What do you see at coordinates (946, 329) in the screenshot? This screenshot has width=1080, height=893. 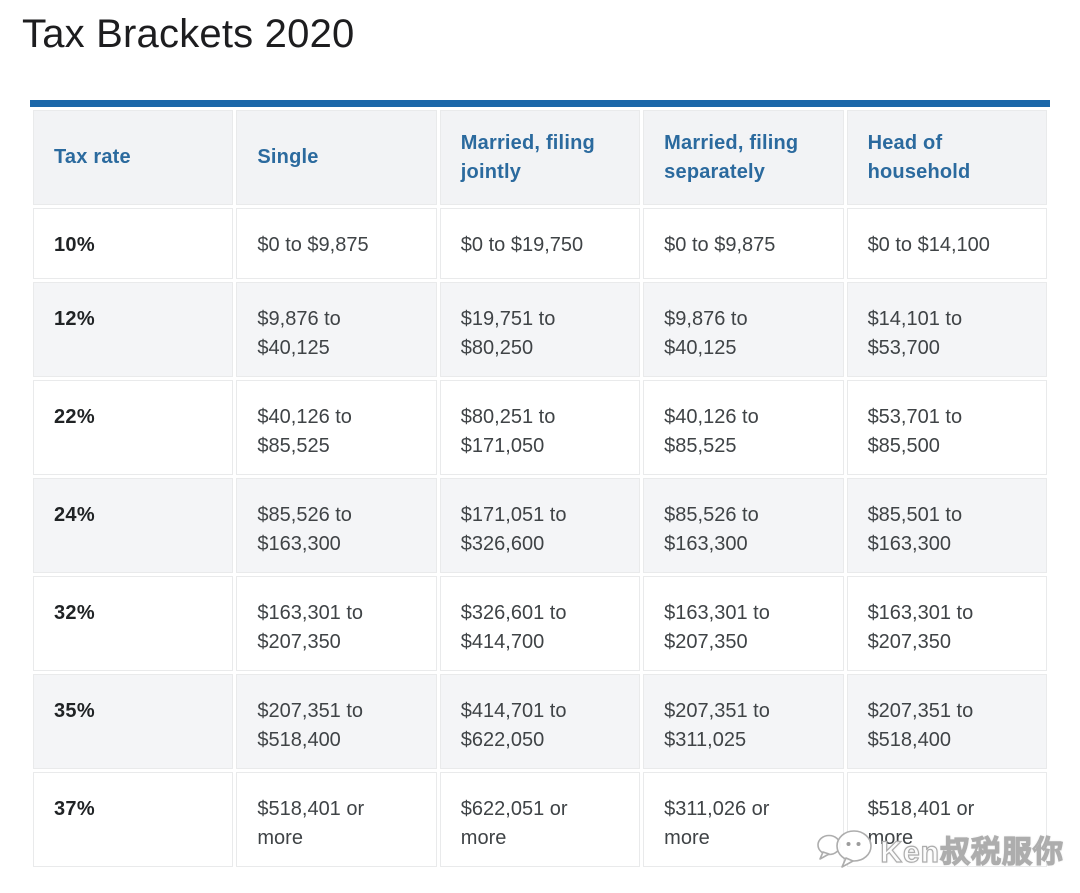 I see `bracket-cell-head-of-household: $14,101 to $53,700` at bounding box center [946, 329].